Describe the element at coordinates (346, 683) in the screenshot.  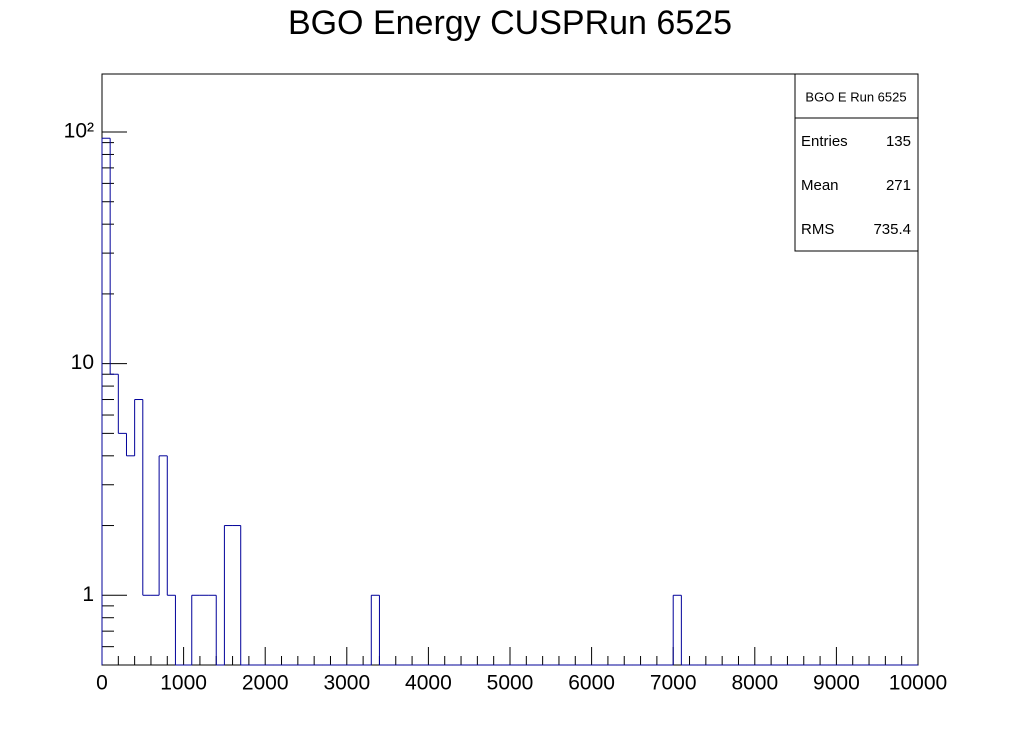
I see `x-tick-label: 3000` at that location.